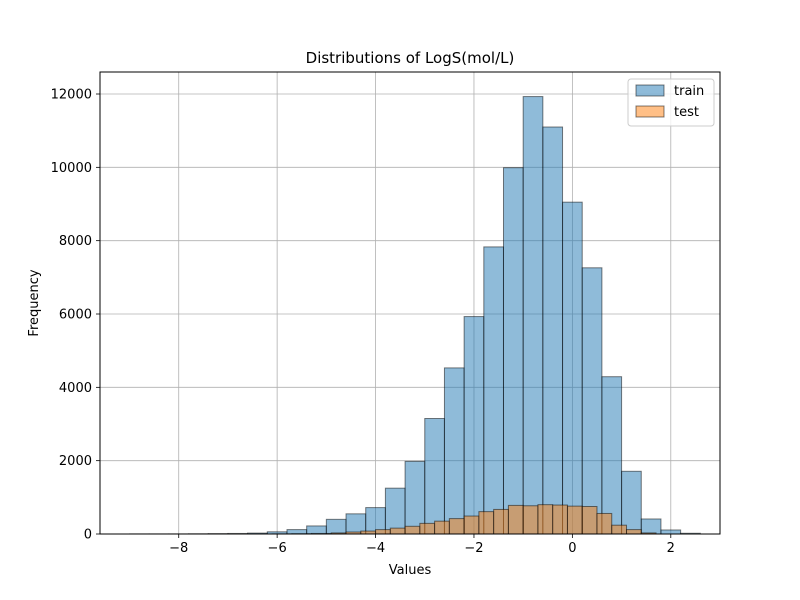 This screenshot has width=800, height=600. What do you see at coordinates (572, 548) in the screenshot?
I see `x-tick-label: 0` at bounding box center [572, 548].